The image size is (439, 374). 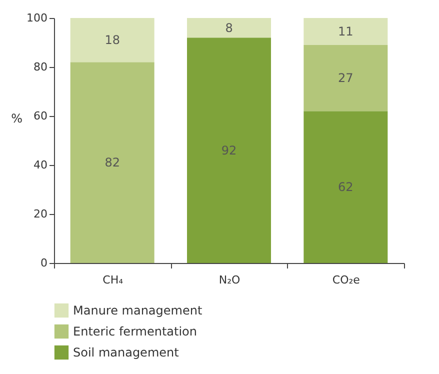 I want to click on data-label: 11, so click(x=346, y=31).